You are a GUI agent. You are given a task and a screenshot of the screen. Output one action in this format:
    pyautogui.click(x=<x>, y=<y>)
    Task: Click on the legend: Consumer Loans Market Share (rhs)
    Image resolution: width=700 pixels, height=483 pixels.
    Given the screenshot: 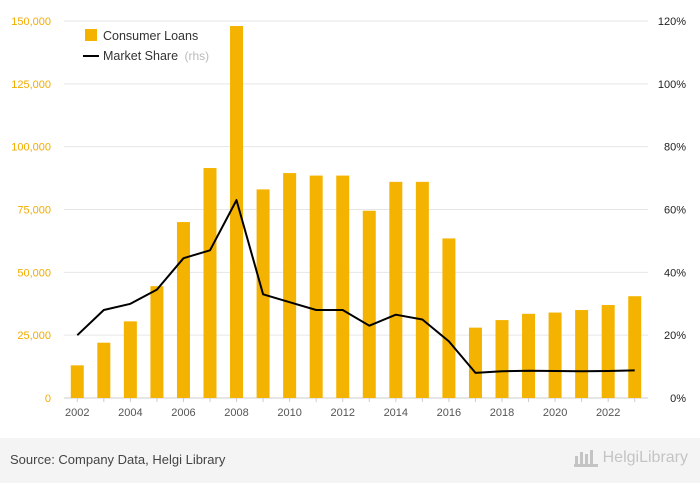 What is the action you would take?
    pyautogui.click(x=146, y=46)
    